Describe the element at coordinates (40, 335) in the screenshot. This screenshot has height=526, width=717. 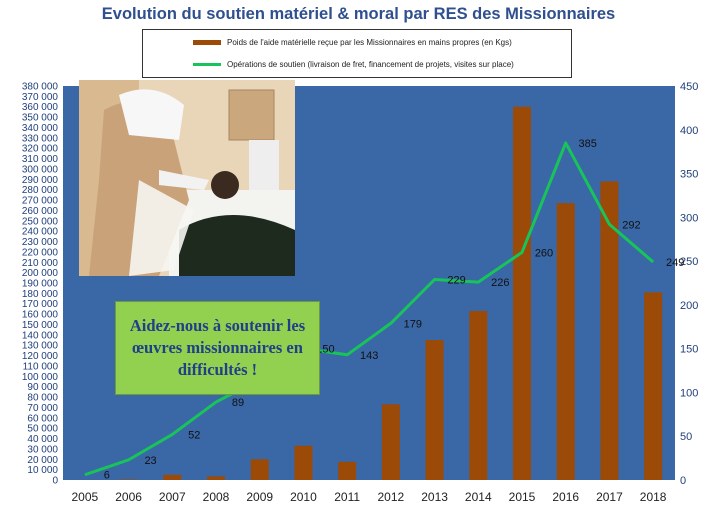
I see `left-tick-label: 140 000` at that location.